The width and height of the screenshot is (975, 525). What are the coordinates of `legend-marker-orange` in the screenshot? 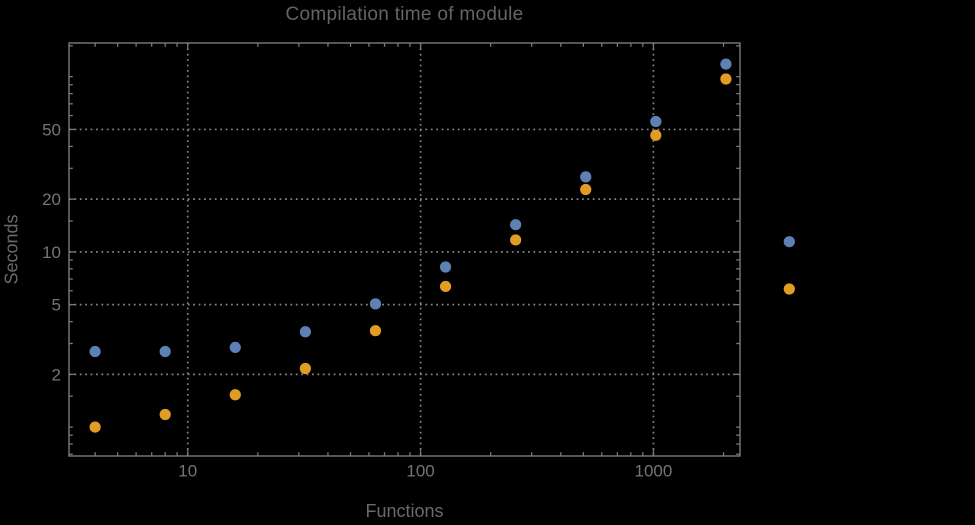 It's located at (789, 289).